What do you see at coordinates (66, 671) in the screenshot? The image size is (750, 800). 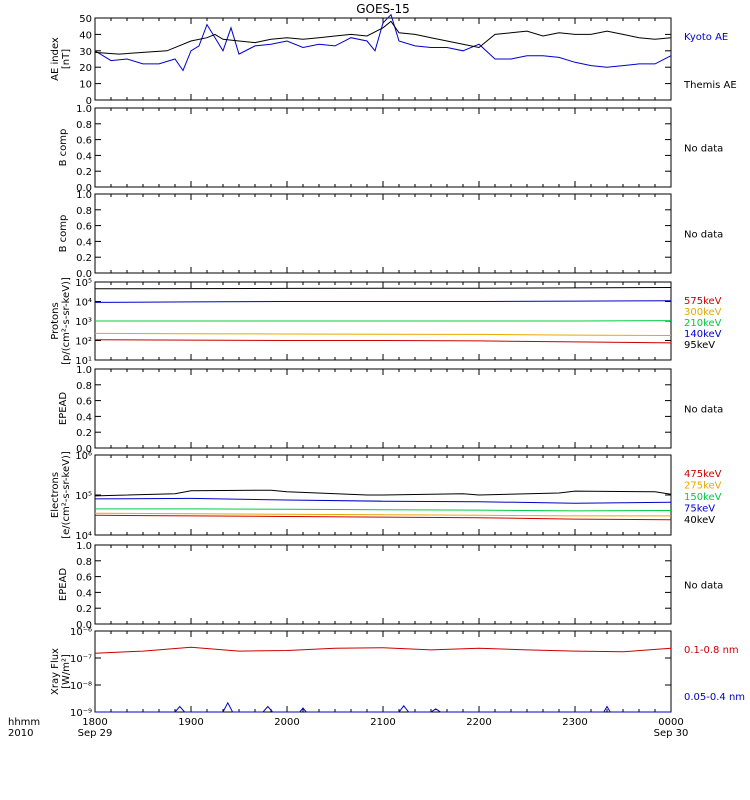 I see `y-axis-label: [W/m²]` at bounding box center [66, 671].